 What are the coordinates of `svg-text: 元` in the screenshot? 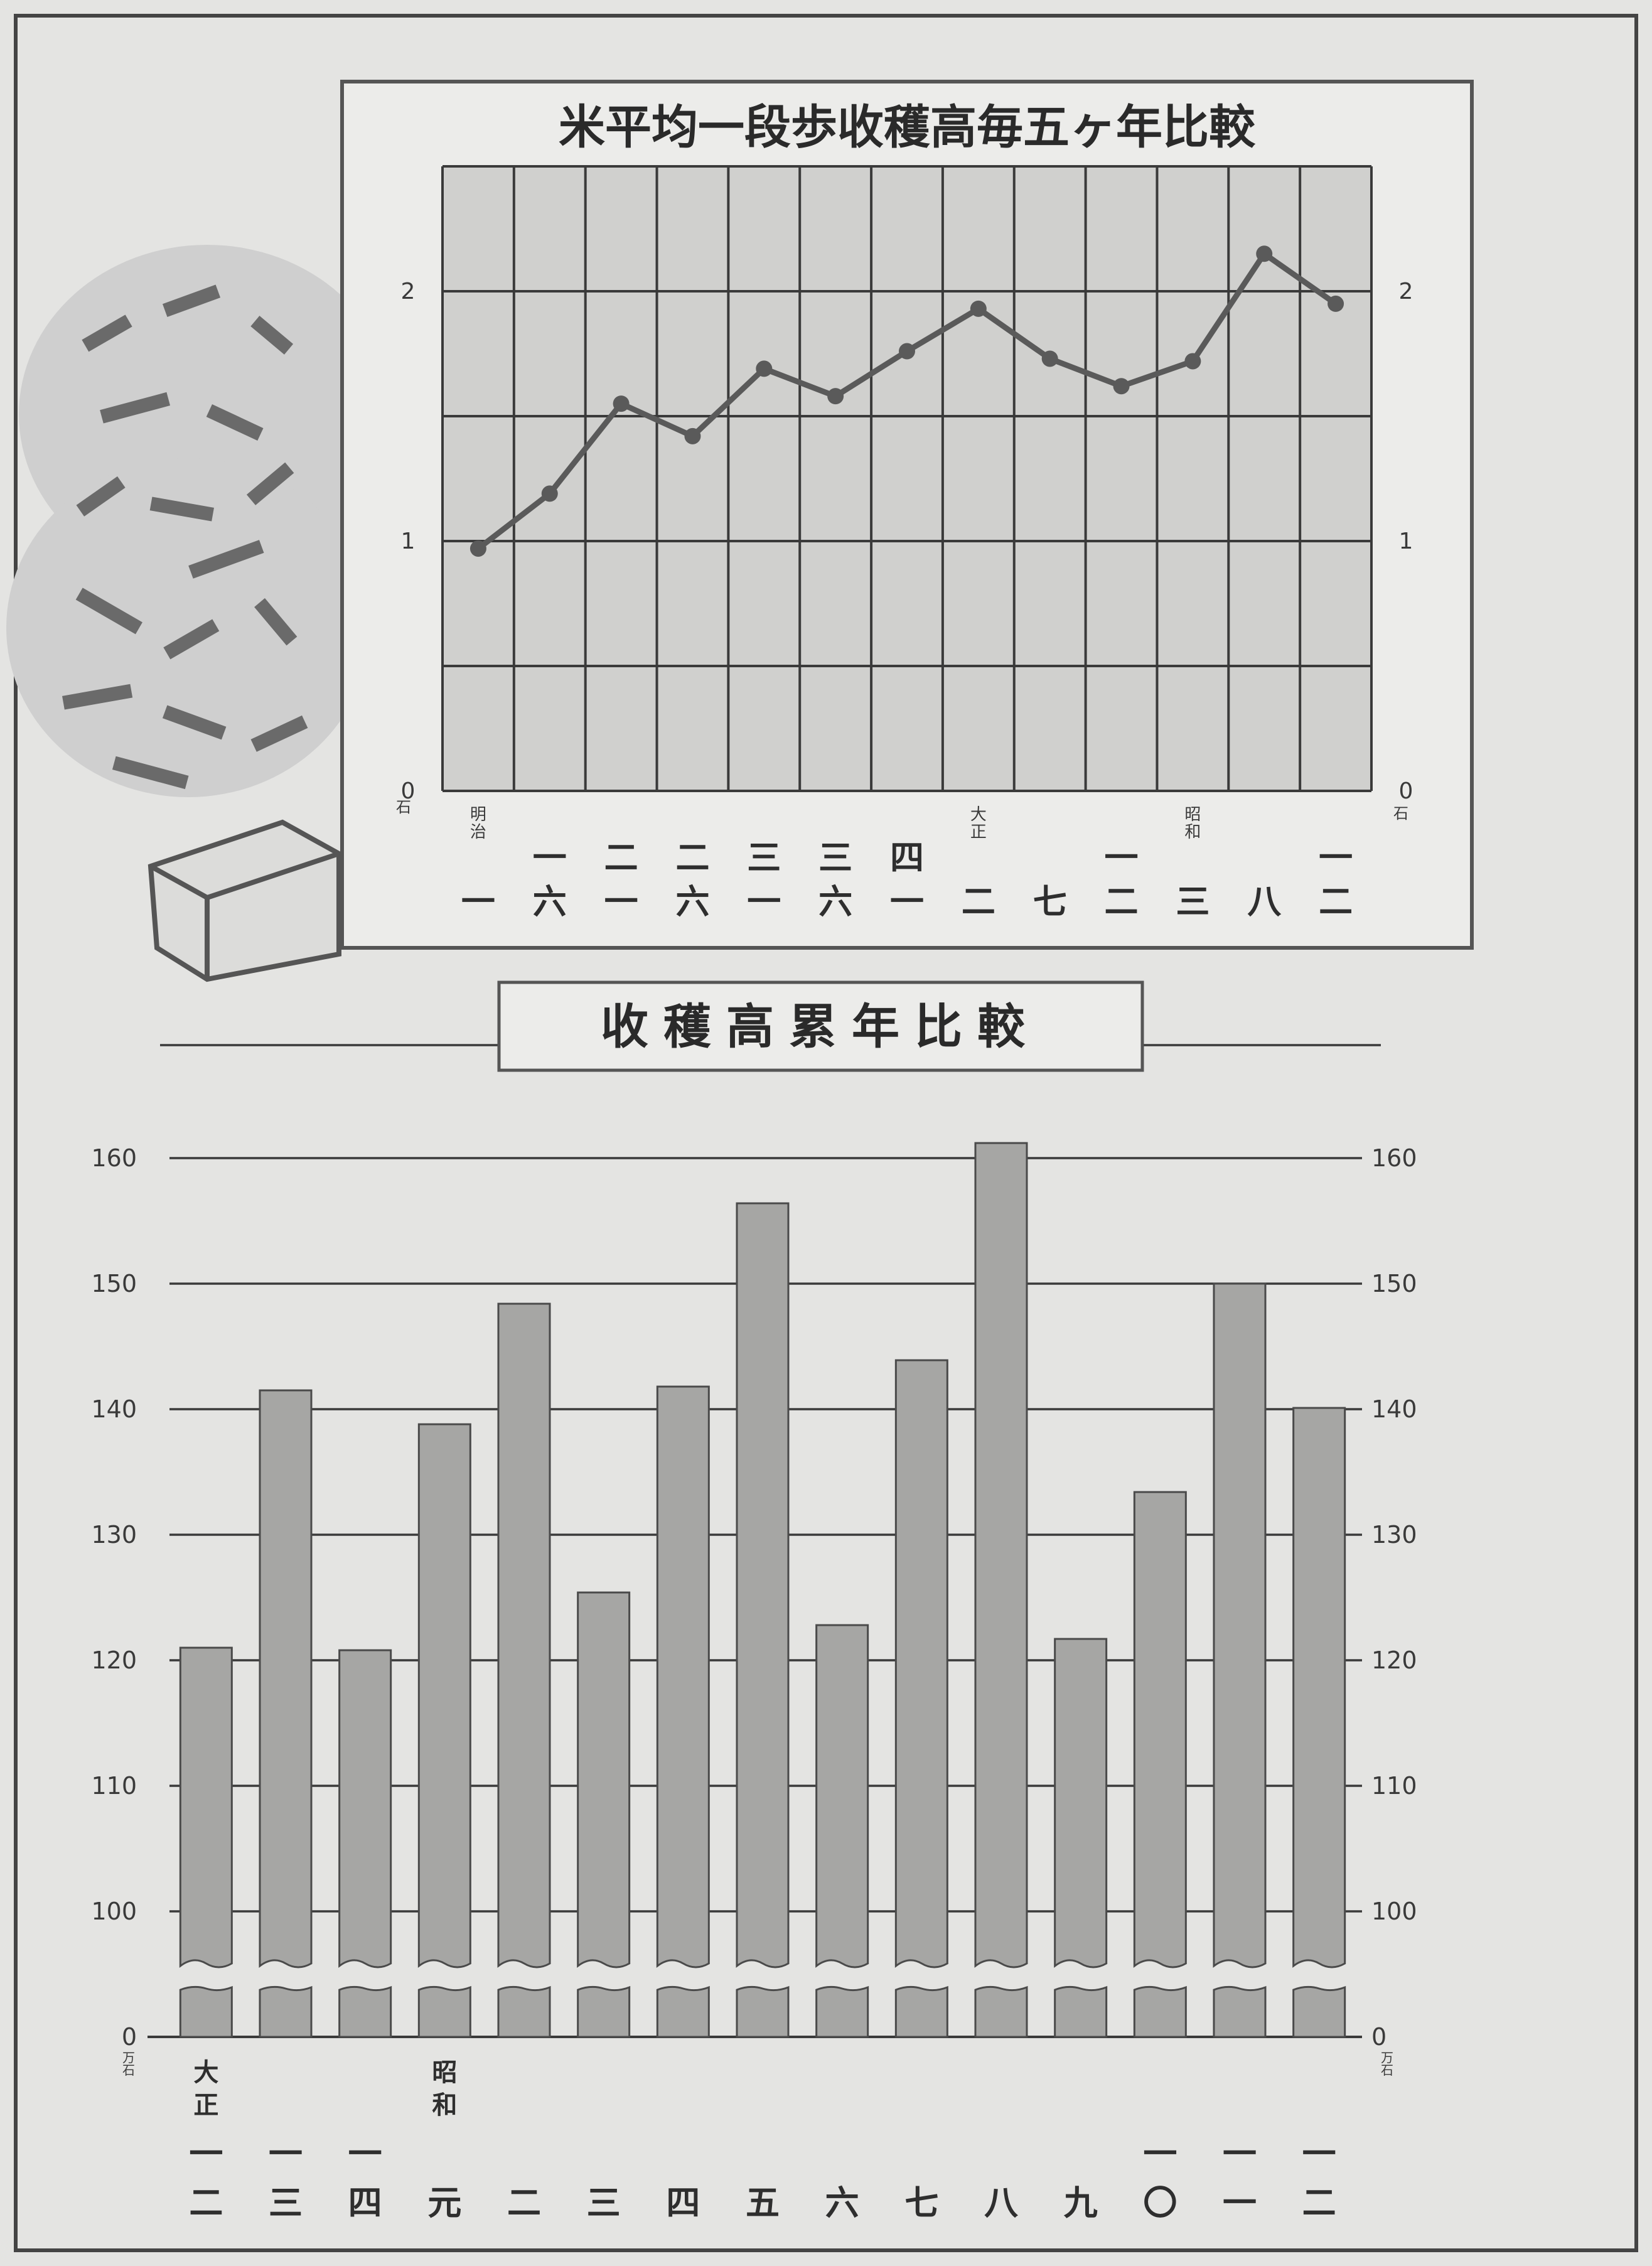 It's located at (444, 2203).